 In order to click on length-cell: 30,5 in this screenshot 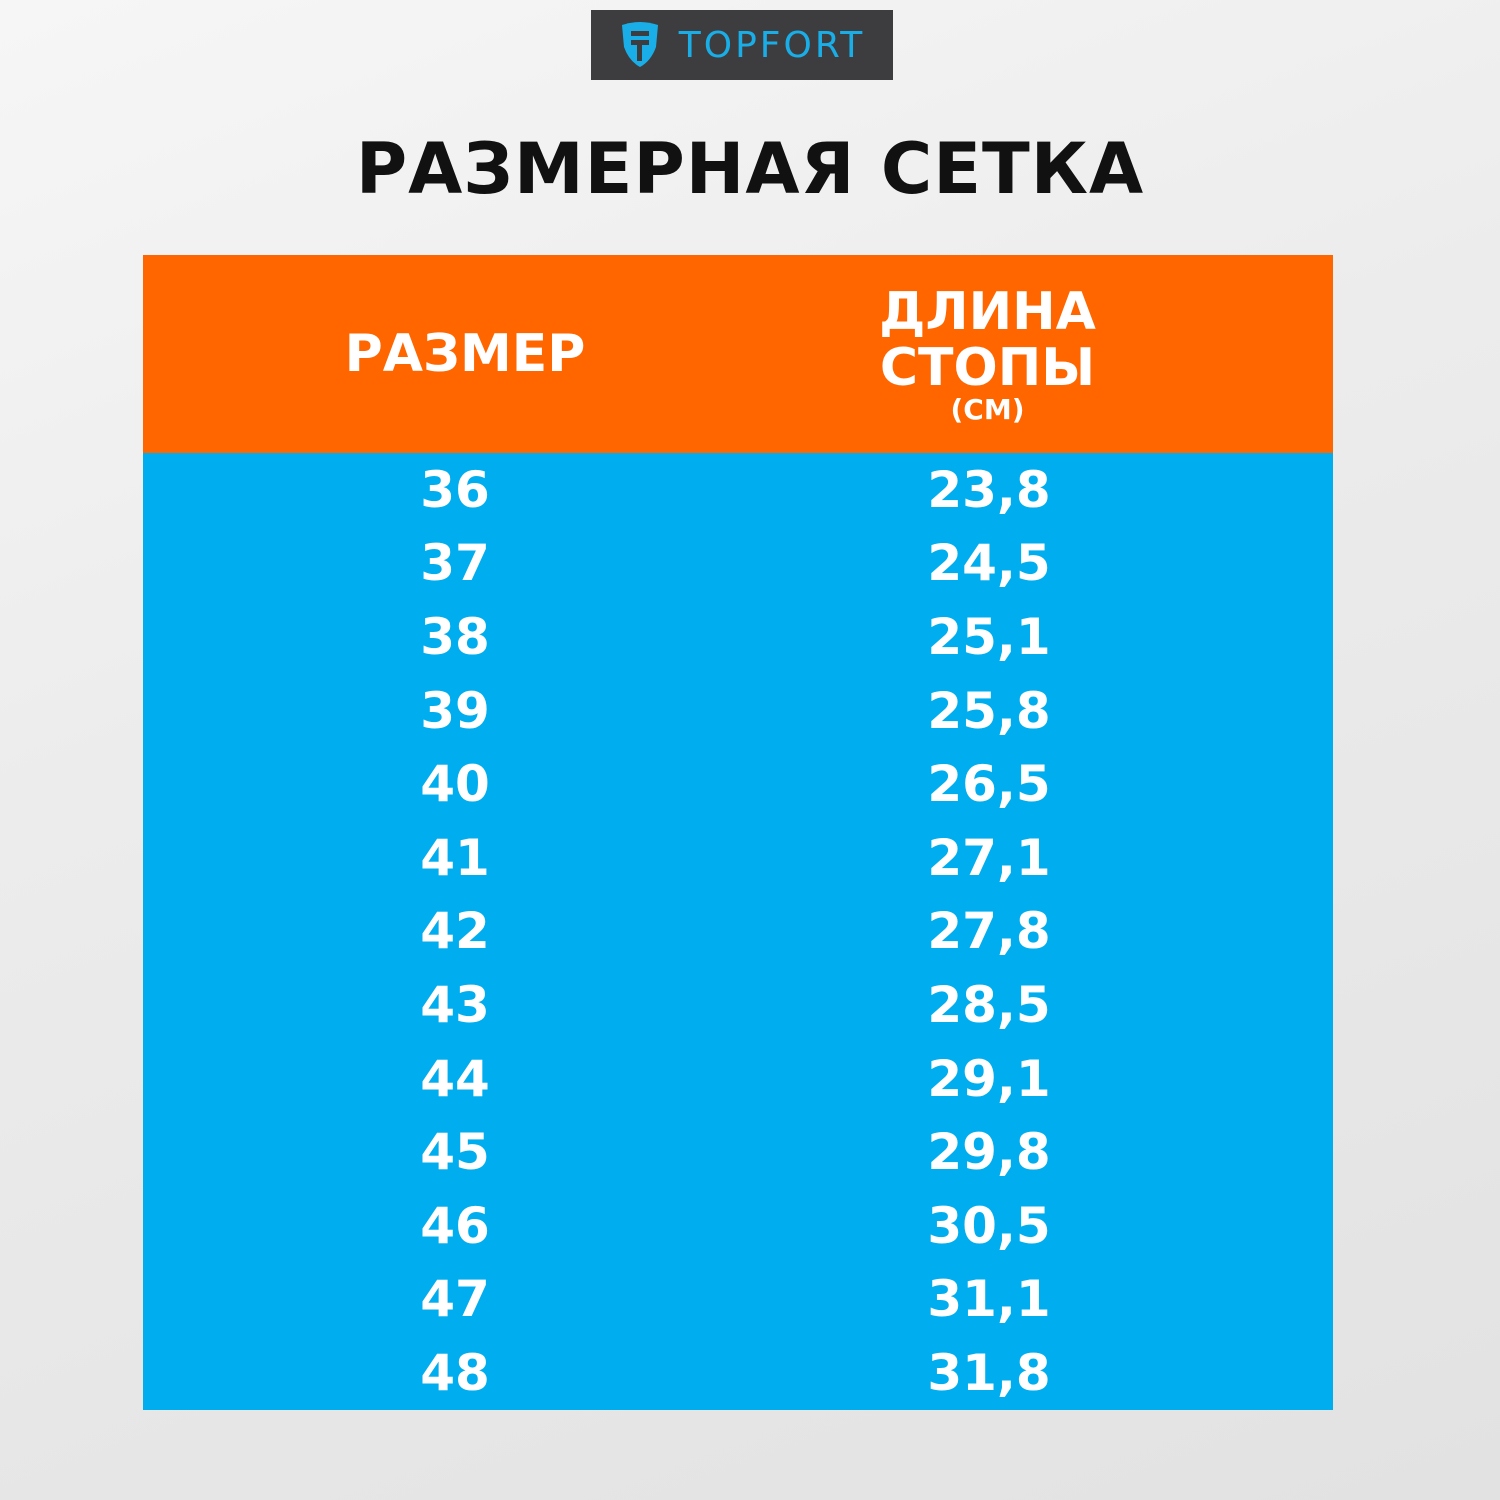, I will do `click(989, 1225)`.